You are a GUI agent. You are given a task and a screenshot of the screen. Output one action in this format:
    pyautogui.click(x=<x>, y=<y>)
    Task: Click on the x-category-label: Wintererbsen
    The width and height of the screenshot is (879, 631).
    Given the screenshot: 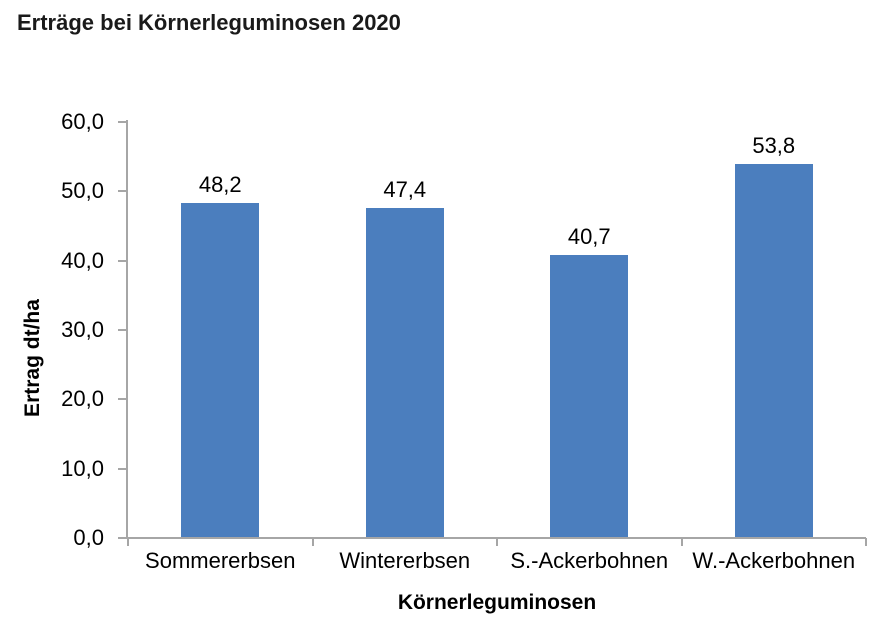 What is the action you would take?
    pyautogui.click(x=405, y=560)
    